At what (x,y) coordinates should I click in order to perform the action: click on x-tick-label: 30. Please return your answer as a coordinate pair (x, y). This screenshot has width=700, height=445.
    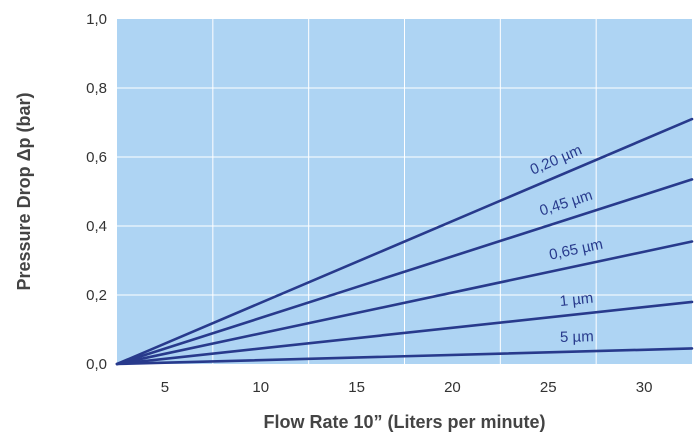
    Looking at the image, I should click on (644, 387).